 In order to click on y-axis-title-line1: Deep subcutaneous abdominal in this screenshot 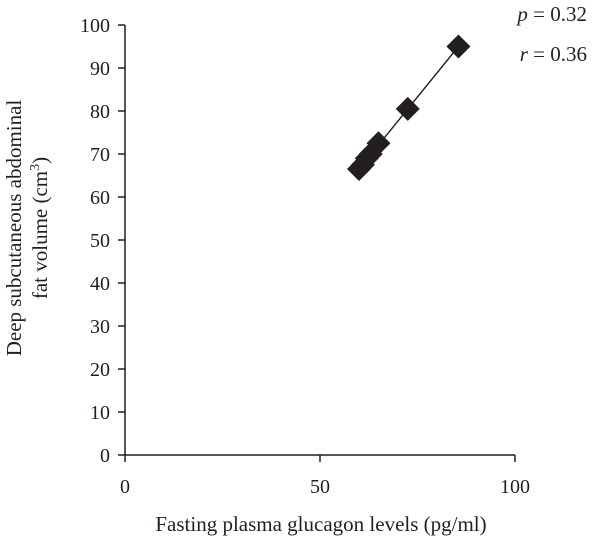, I will do `click(14, 228)`.